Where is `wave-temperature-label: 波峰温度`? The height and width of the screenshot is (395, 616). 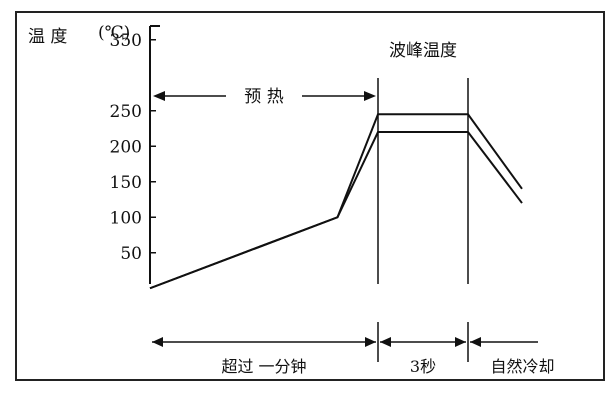 wave-temperature-label: 波峰温度 is located at coordinates (423, 51).